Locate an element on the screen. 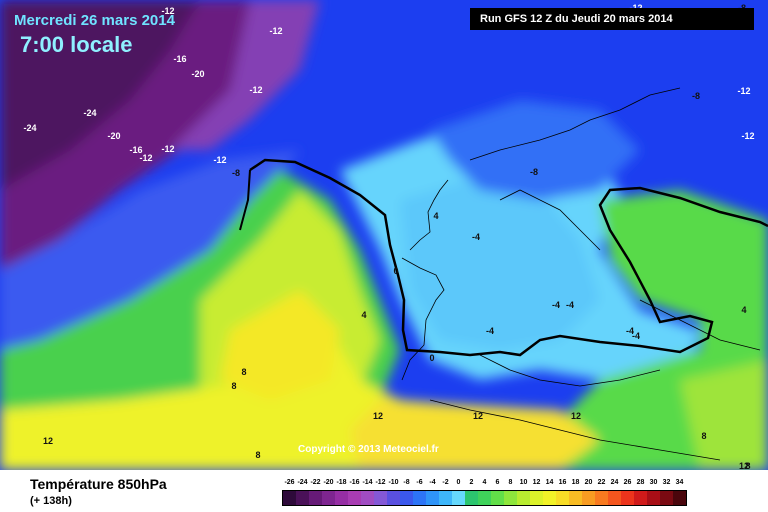 The width and height of the screenshot is (768, 512). scale-label: -6 is located at coordinates (419, 482).